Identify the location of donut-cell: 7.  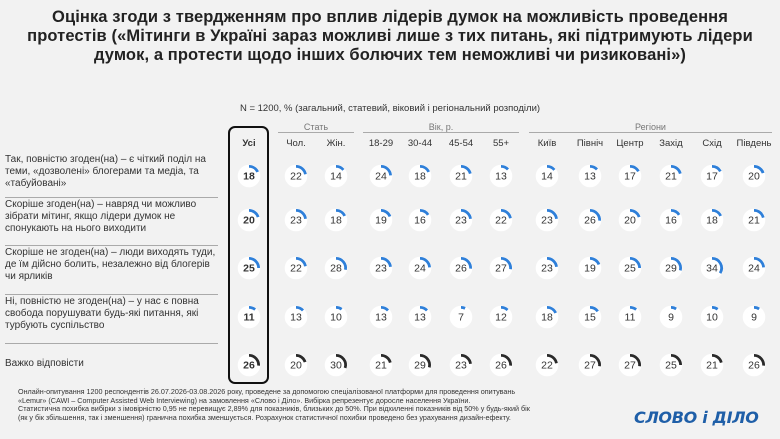
(461, 317).